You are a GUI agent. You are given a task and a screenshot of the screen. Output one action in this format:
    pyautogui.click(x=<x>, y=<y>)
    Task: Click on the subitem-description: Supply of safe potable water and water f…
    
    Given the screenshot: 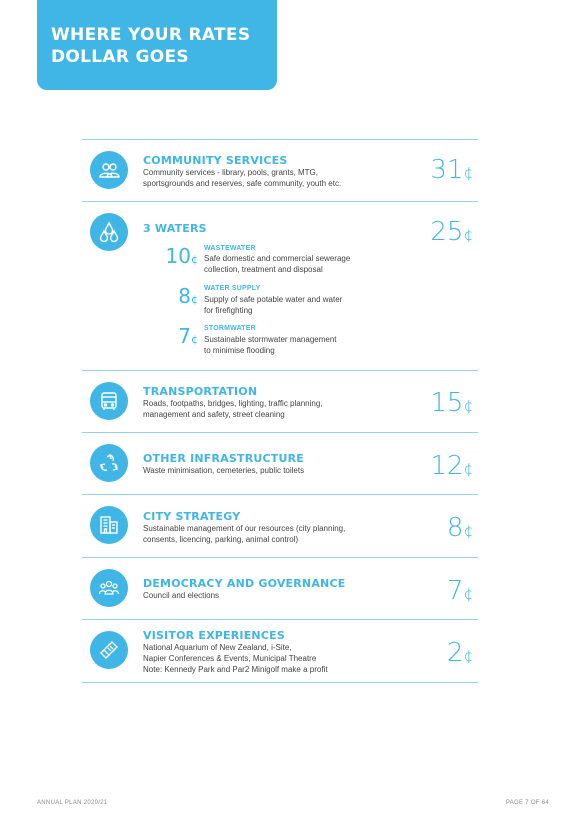 What is the action you would take?
    pyautogui.click(x=273, y=305)
    